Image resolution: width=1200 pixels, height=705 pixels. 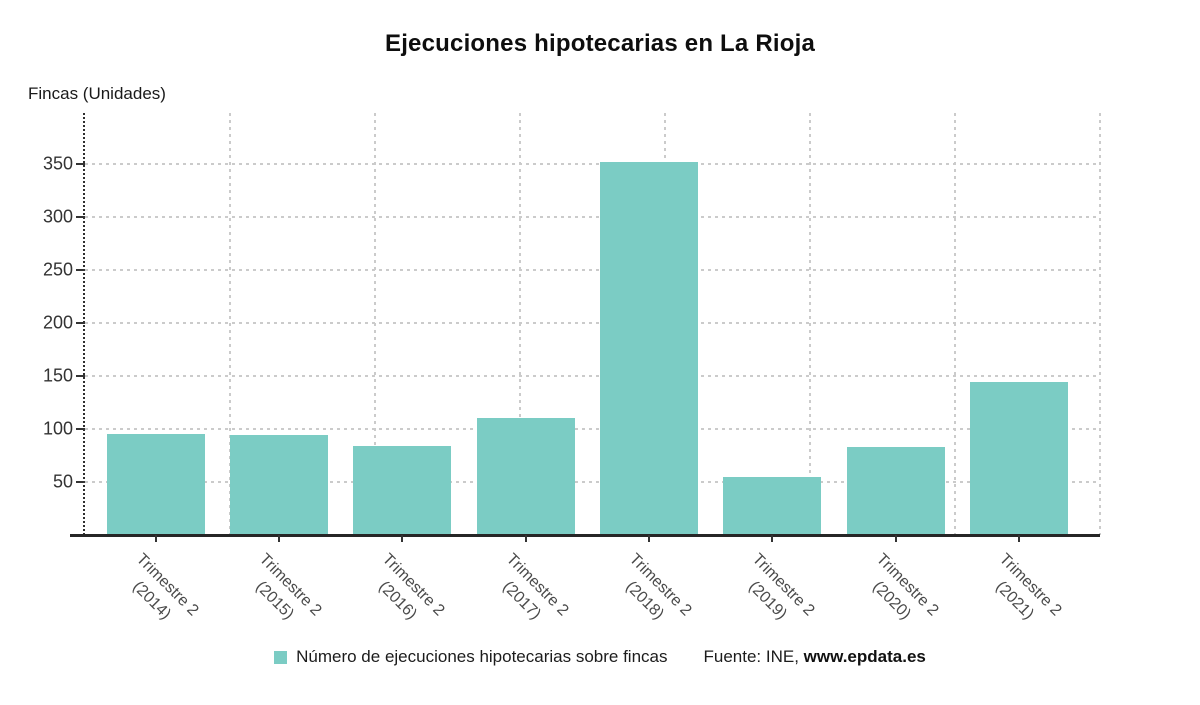 I want to click on bar-2020, so click(x=895, y=491).